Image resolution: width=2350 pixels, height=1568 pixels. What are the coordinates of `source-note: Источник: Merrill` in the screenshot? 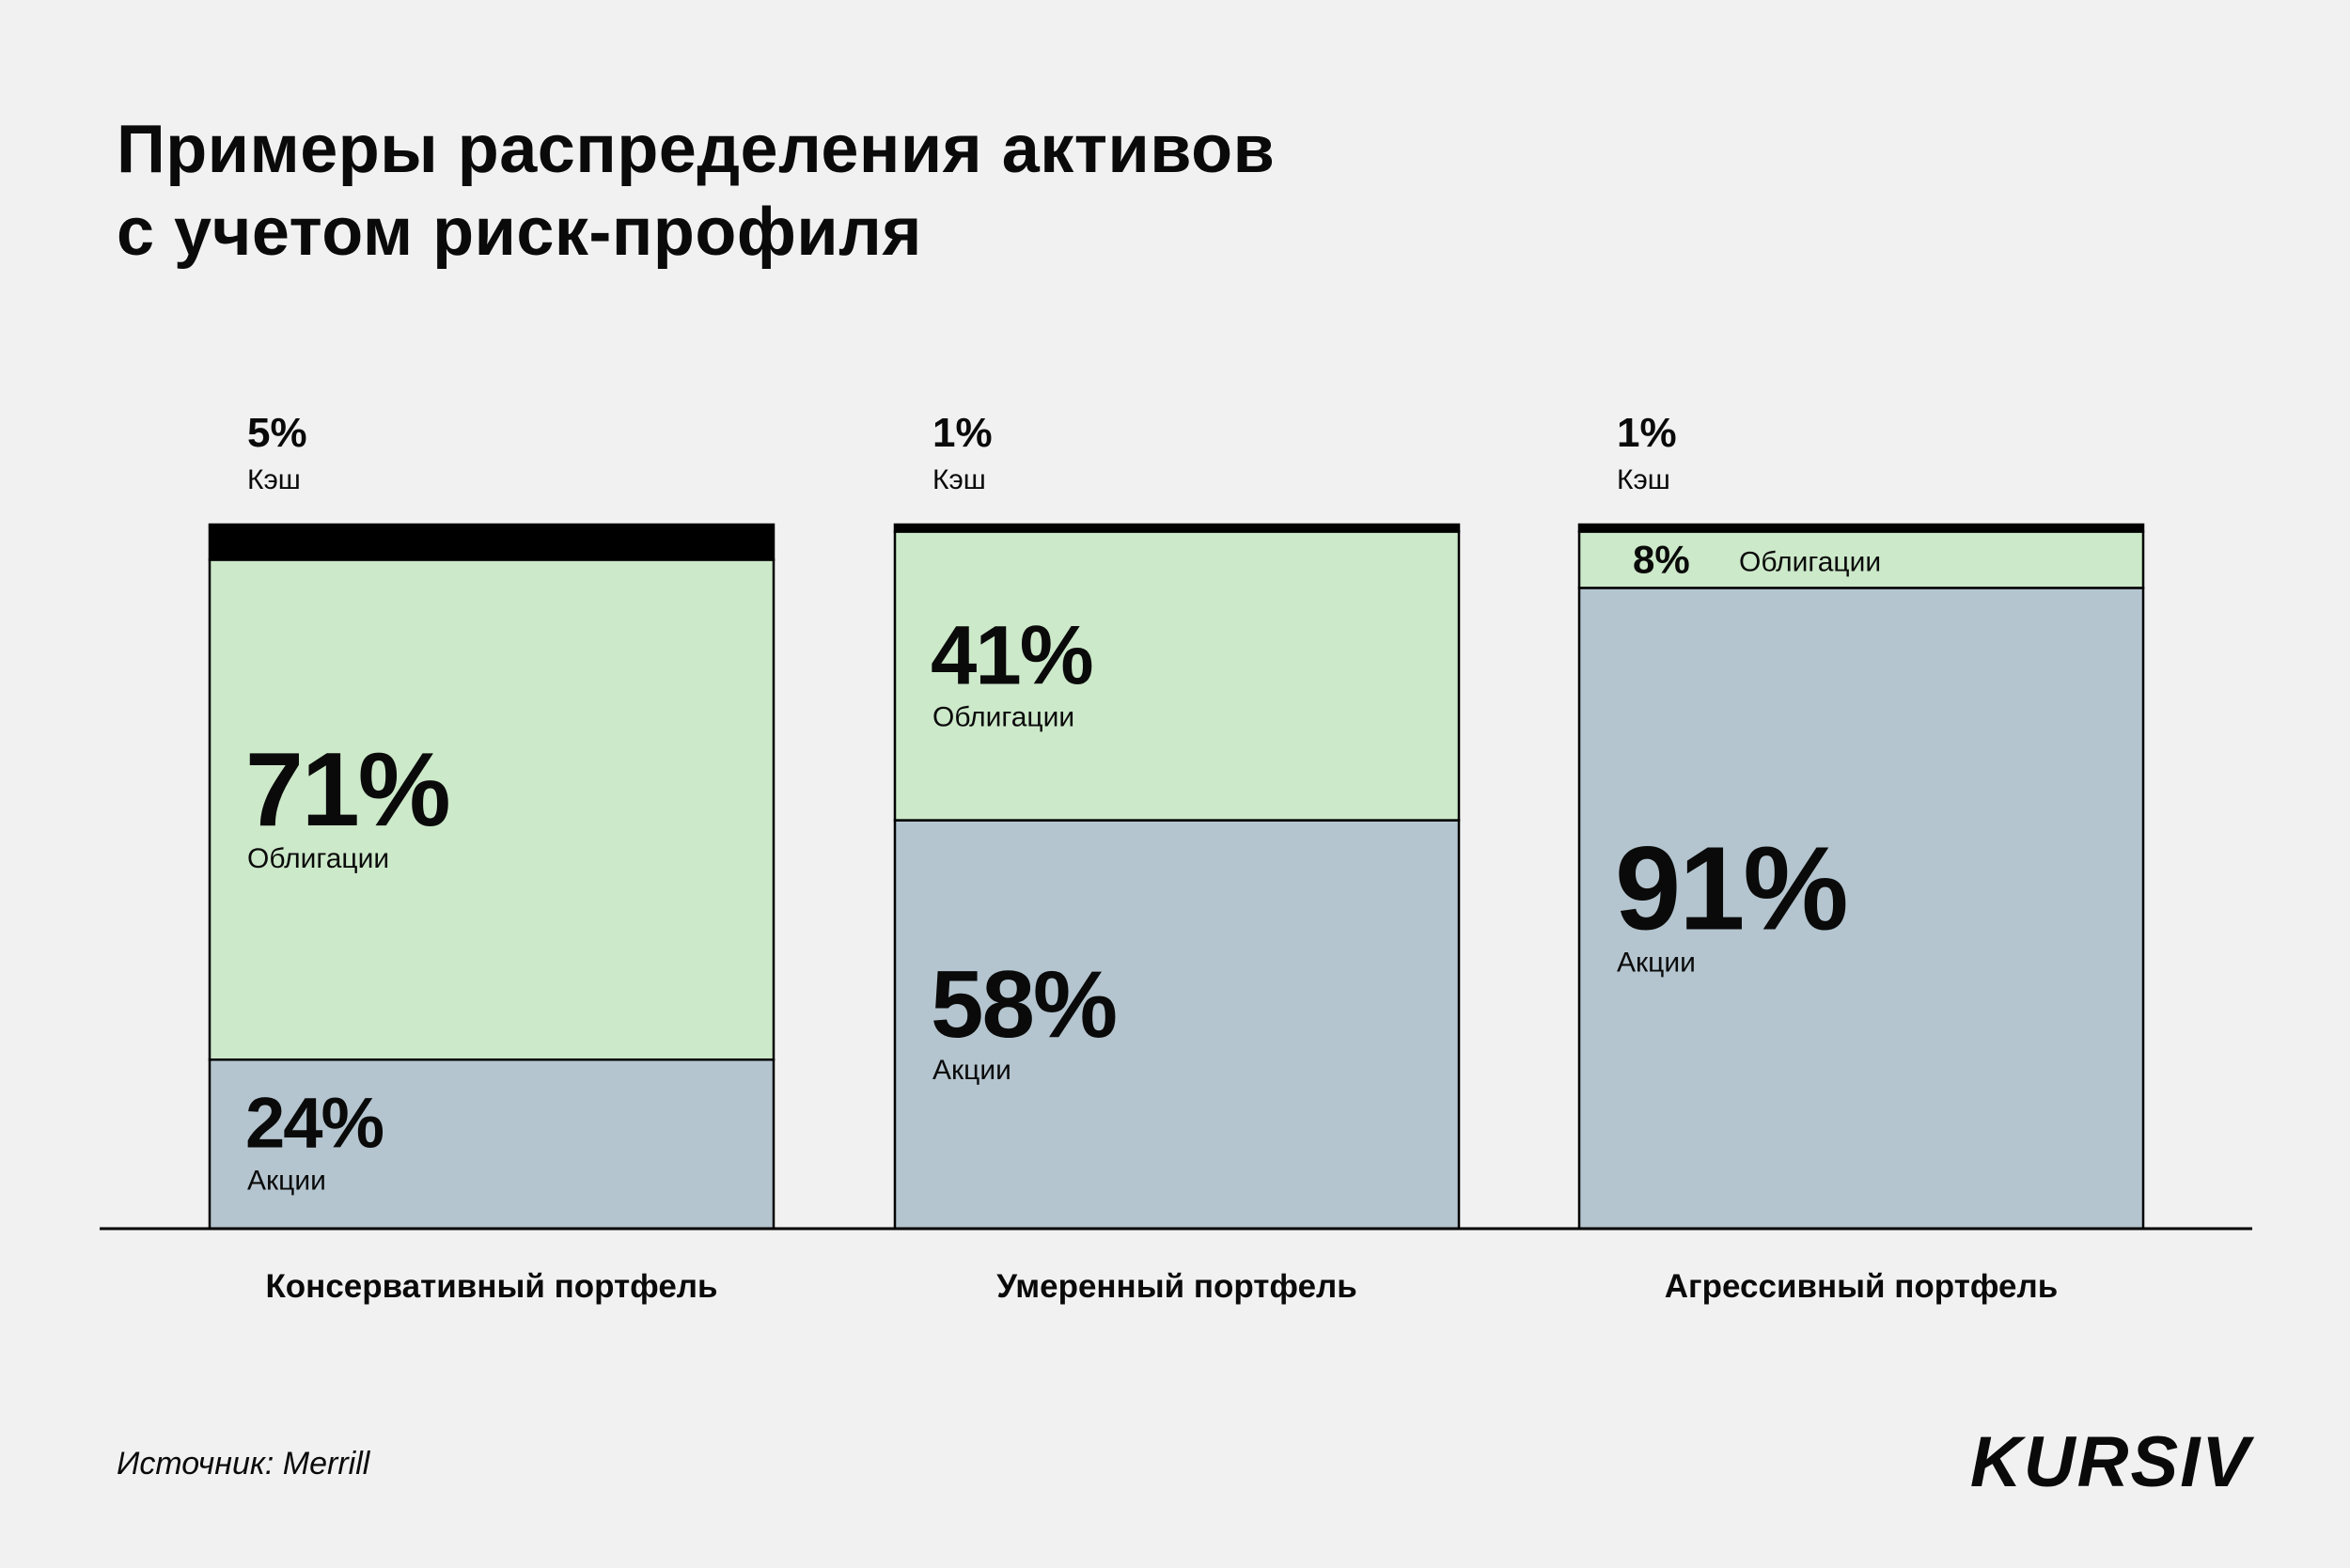 It's located at (243, 1464).